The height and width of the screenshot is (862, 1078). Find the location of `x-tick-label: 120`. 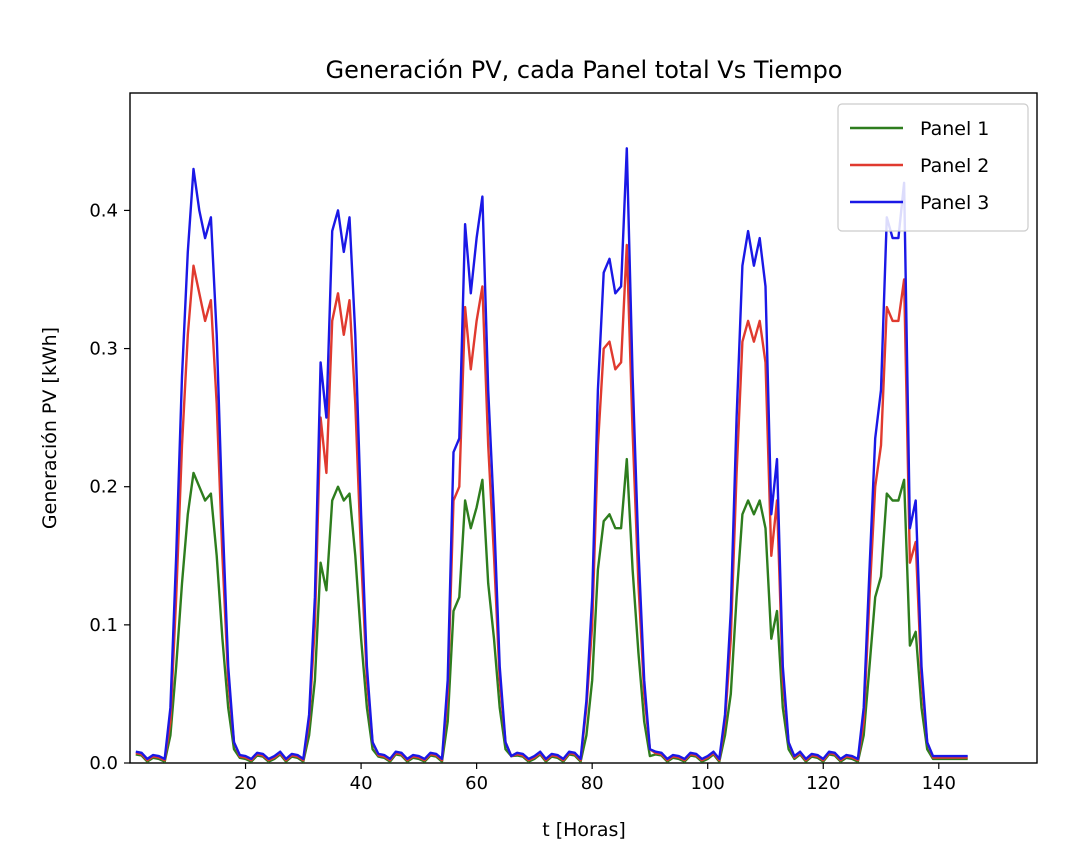

x-tick-label: 120 is located at coordinates (823, 783).